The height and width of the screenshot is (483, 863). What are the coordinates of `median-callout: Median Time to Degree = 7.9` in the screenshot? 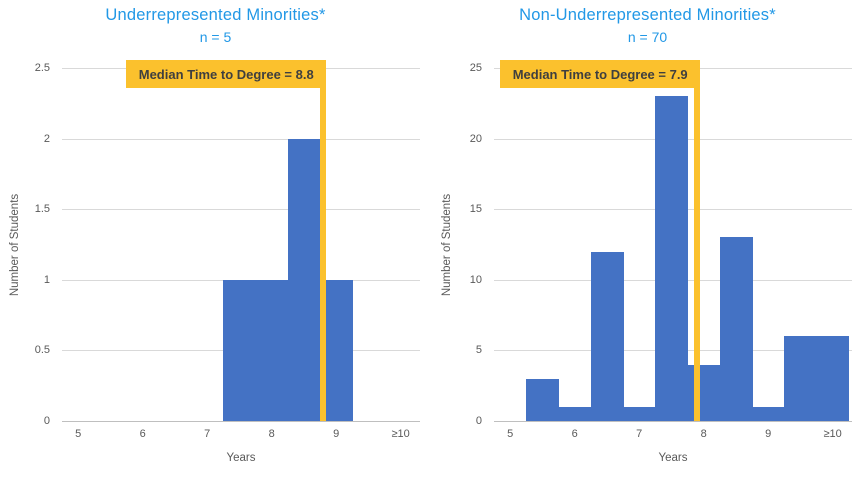 It's located at (600, 74).